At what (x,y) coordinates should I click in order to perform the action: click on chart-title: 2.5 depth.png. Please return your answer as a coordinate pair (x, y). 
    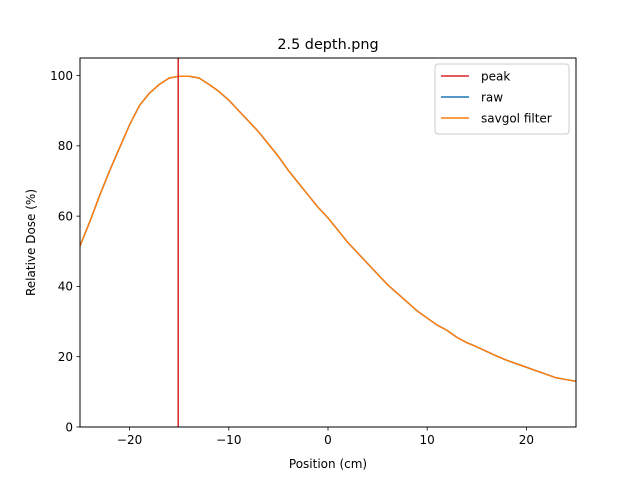
    Looking at the image, I should click on (327, 45).